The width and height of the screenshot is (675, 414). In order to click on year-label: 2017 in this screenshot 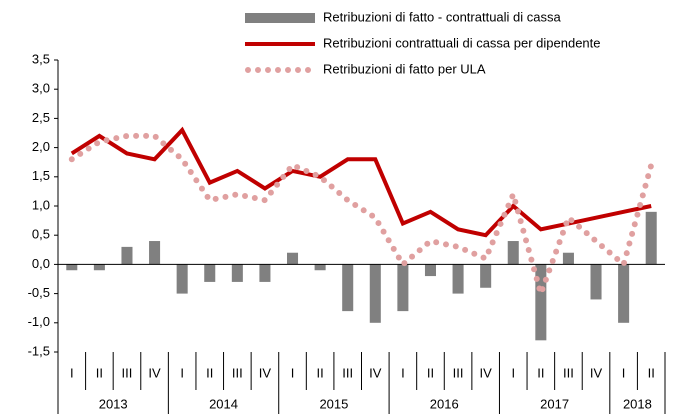, I will do `click(554, 403)`.